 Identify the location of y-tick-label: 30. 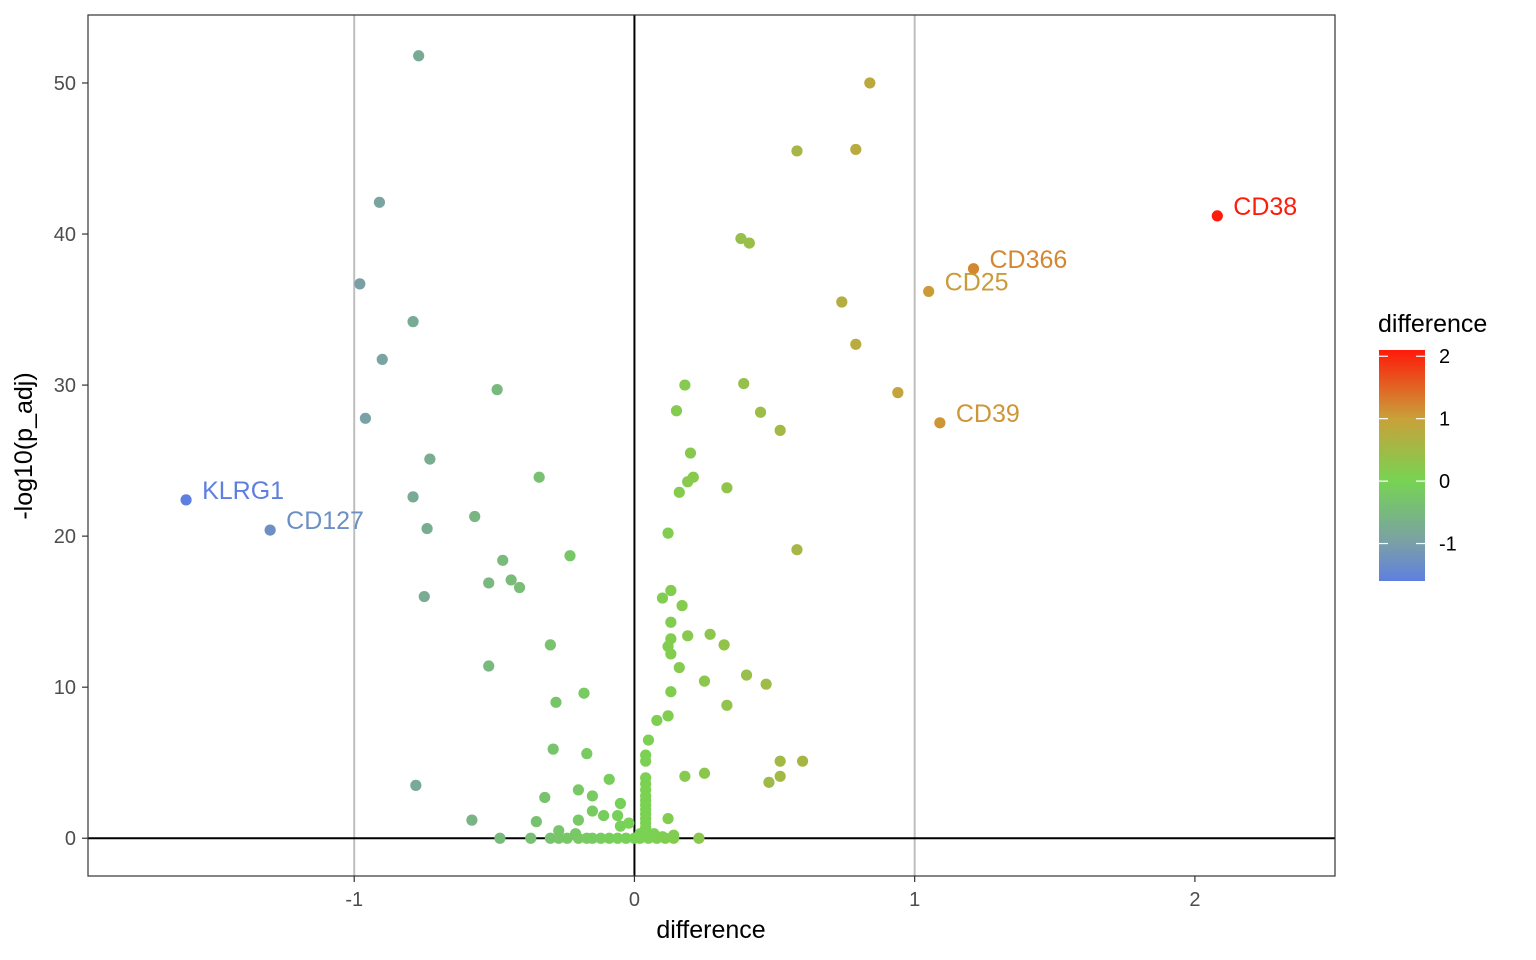
(65, 386).